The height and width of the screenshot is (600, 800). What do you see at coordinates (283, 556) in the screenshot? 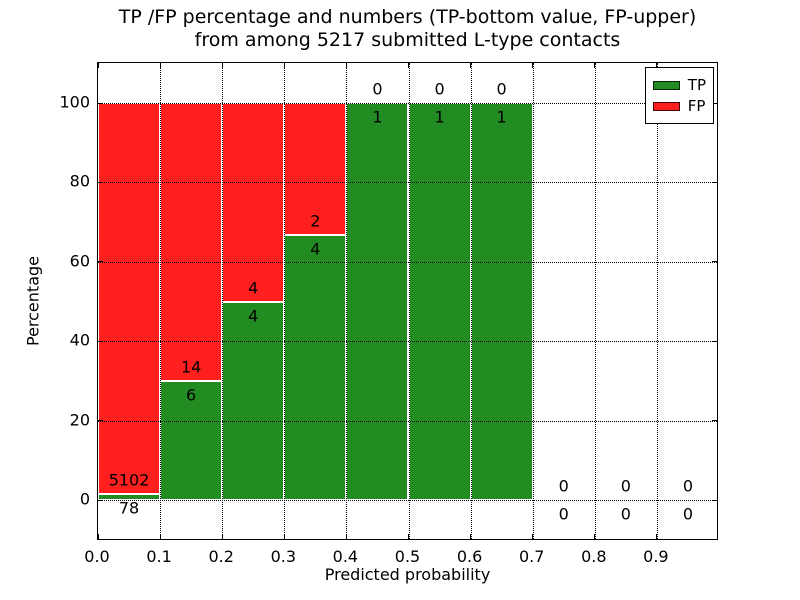
I see `x-tick-label: 0.3` at bounding box center [283, 556].